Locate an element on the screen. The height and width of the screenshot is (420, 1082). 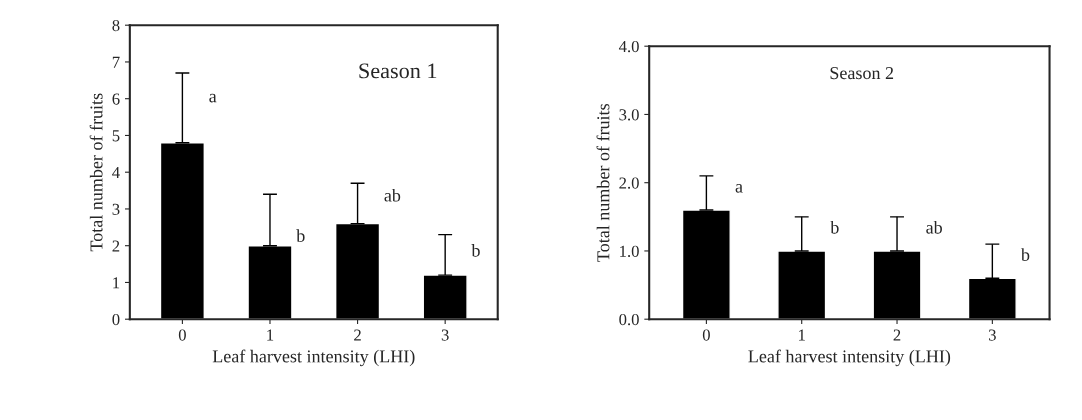
y-tick-label: 4.0 is located at coordinates (628, 46).